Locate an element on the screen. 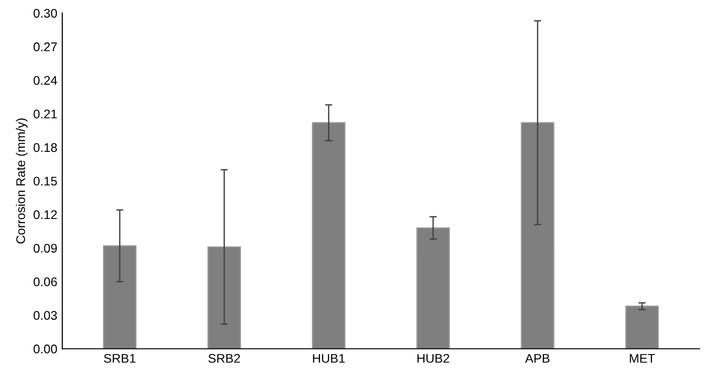 The width and height of the screenshot is (708, 373). y-tick-label: 0.00 is located at coordinates (45, 349).